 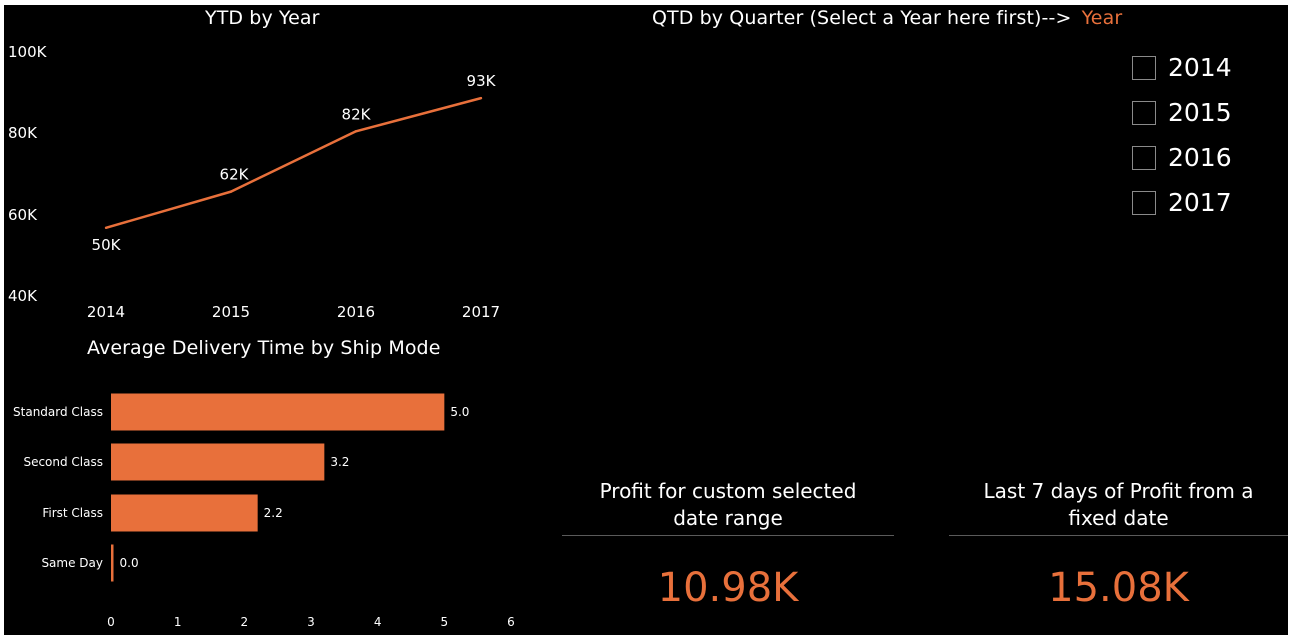 I want to click on profit-custom-range-value: 10.98K, so click(x=728, y=588).